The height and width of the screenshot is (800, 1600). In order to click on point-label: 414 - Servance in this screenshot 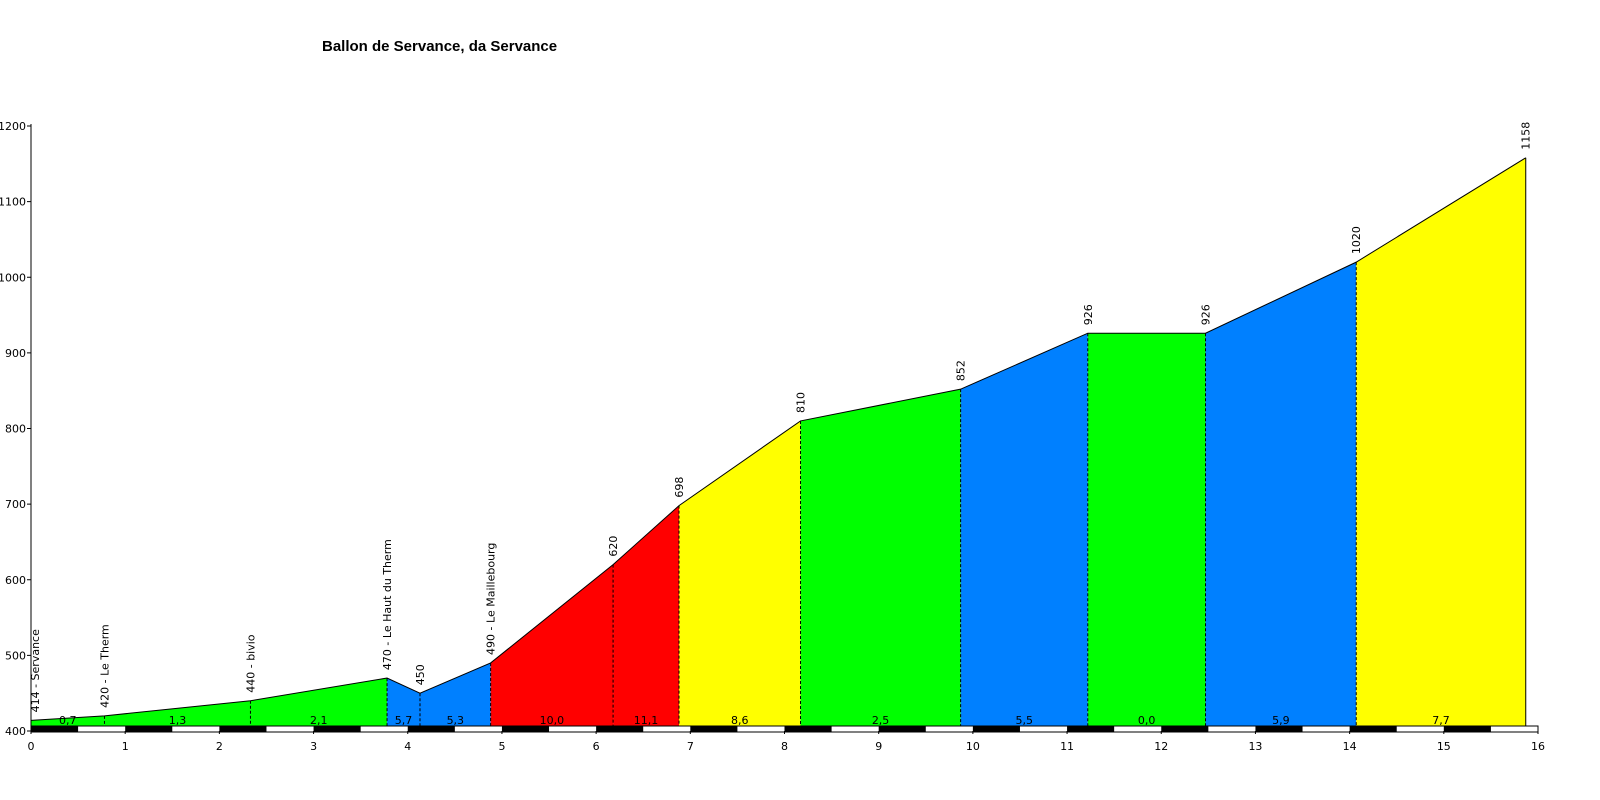, I will do `click(35, 671)`.